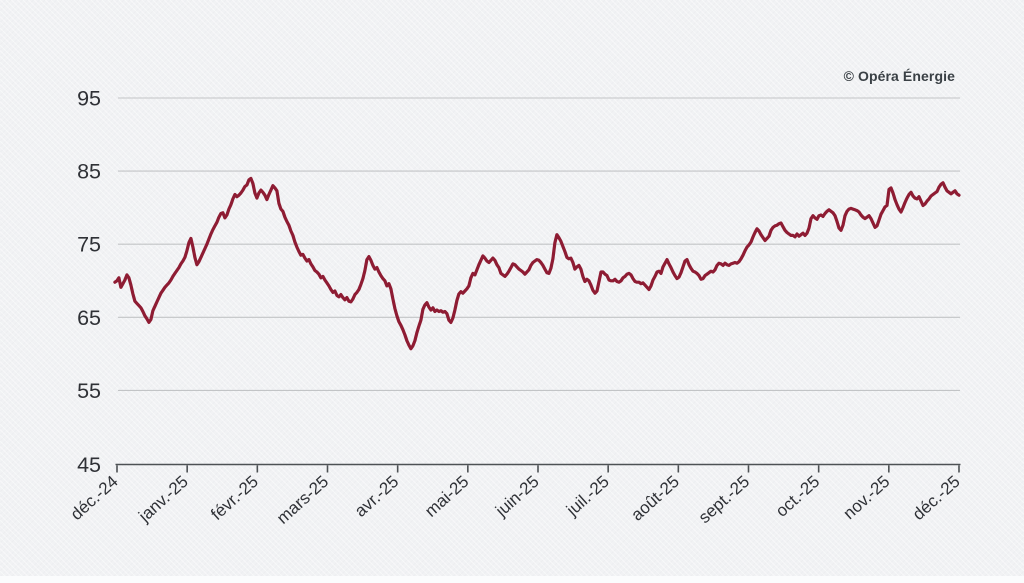 This screenshot has width=1024, height=583. What do you see at coordinates (162, 499) in the screenshot?
I see `x-tick-label-1: janv.-25` at bounding box center [162, 499].